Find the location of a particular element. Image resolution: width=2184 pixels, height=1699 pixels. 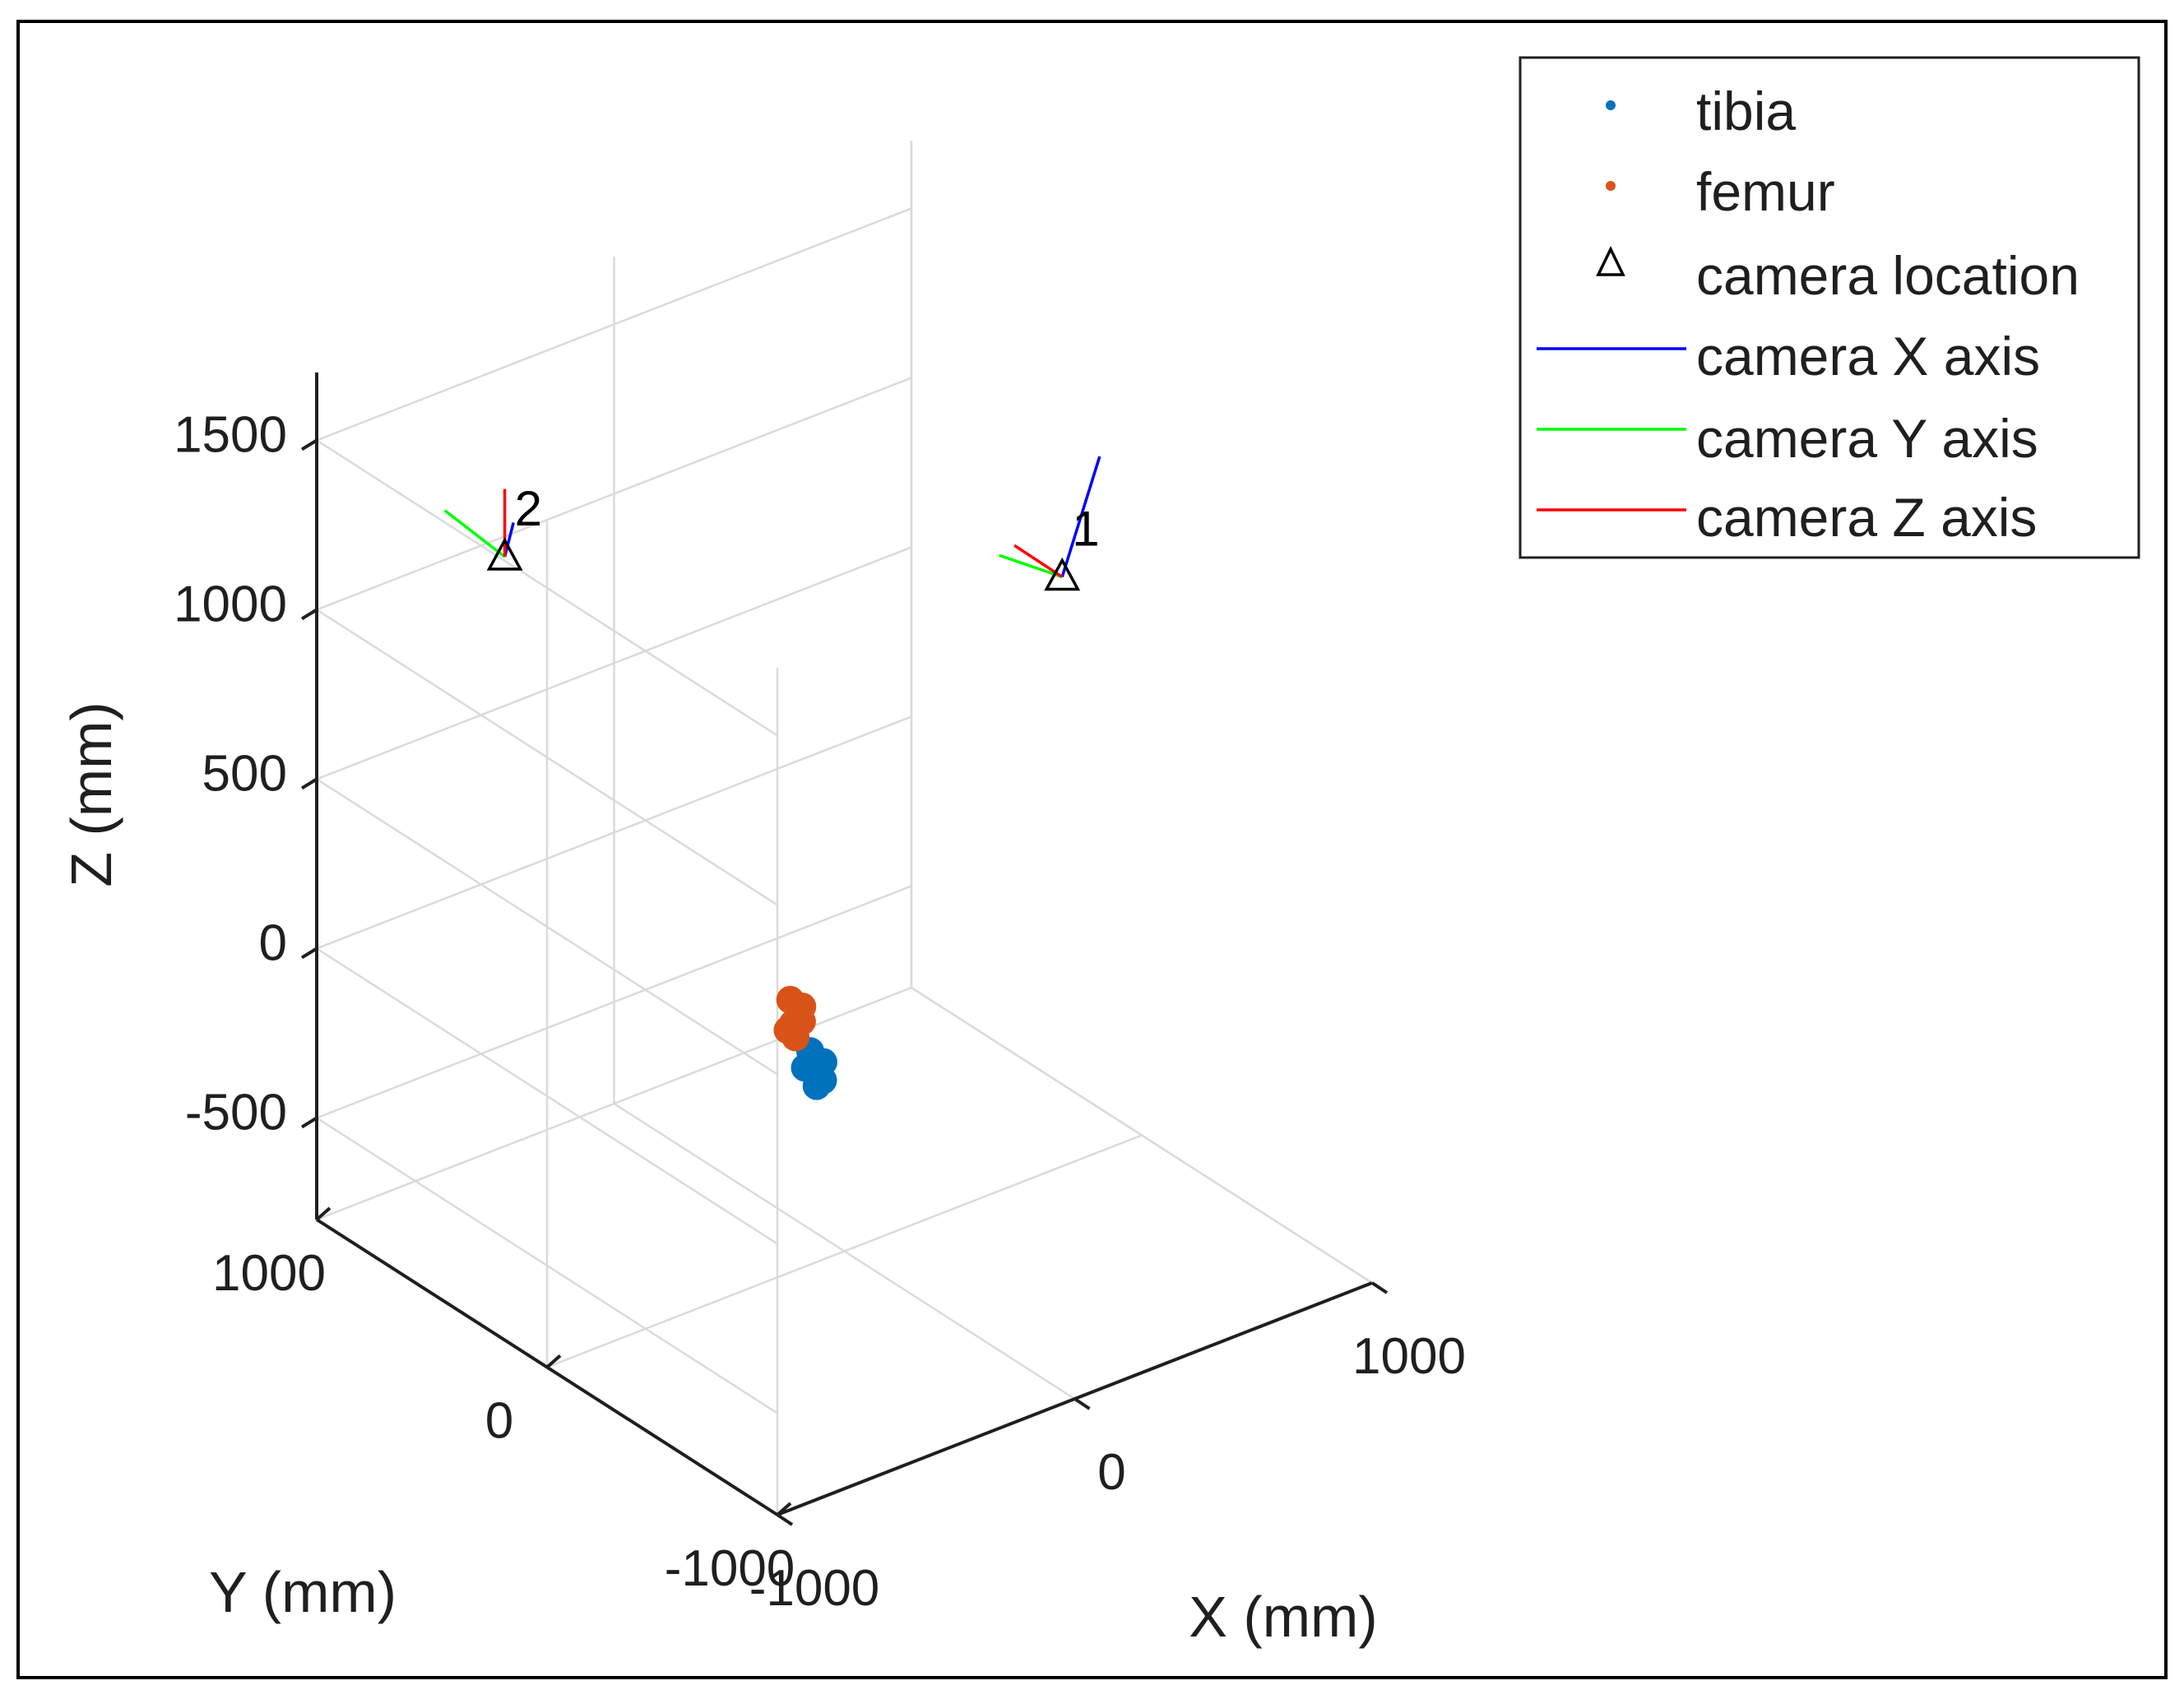

y-tick-label: 1000 is located at coordinates (269, 1273).